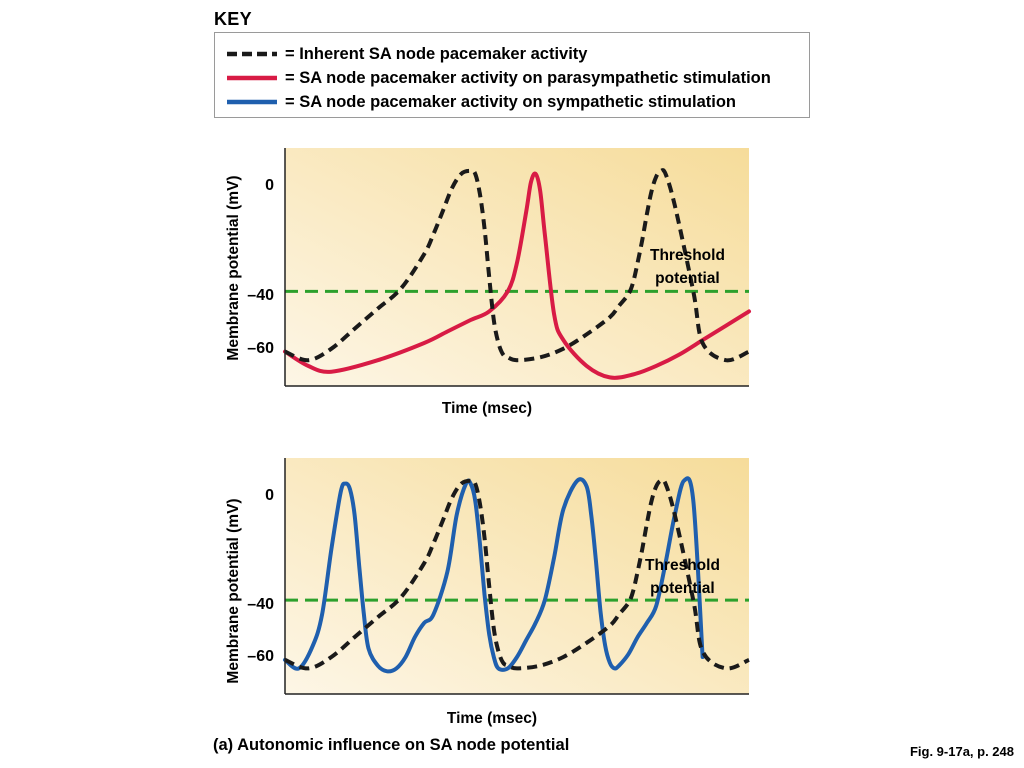 The image size is (1024, 768). I want to click on y-tick-0-top: 0, so click(269, 185).